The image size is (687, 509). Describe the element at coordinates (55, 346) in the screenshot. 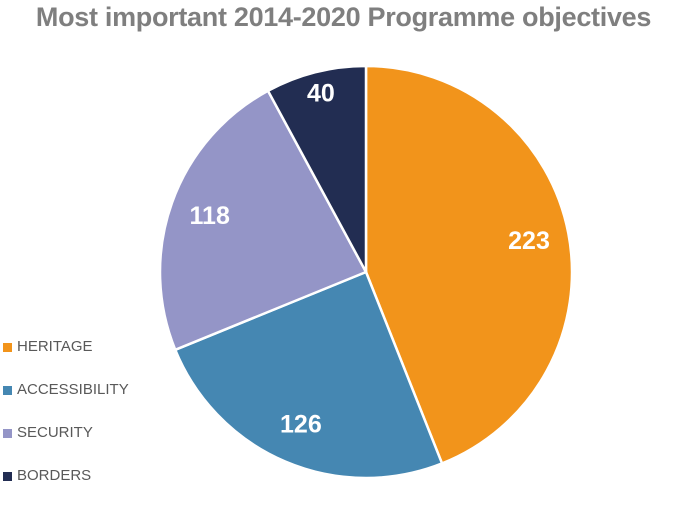

I see `legend-label-heritage: HERITAGE` at that location.